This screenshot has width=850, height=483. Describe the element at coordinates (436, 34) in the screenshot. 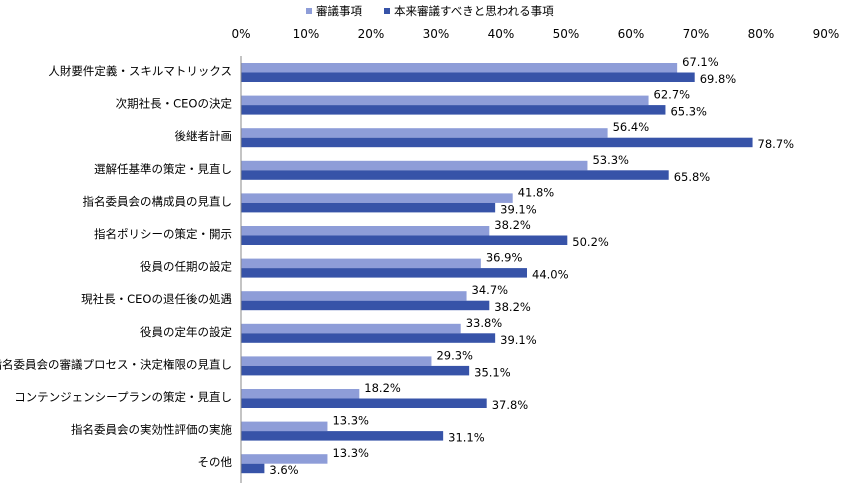

I see `x-tick-label: 30%` at that location.